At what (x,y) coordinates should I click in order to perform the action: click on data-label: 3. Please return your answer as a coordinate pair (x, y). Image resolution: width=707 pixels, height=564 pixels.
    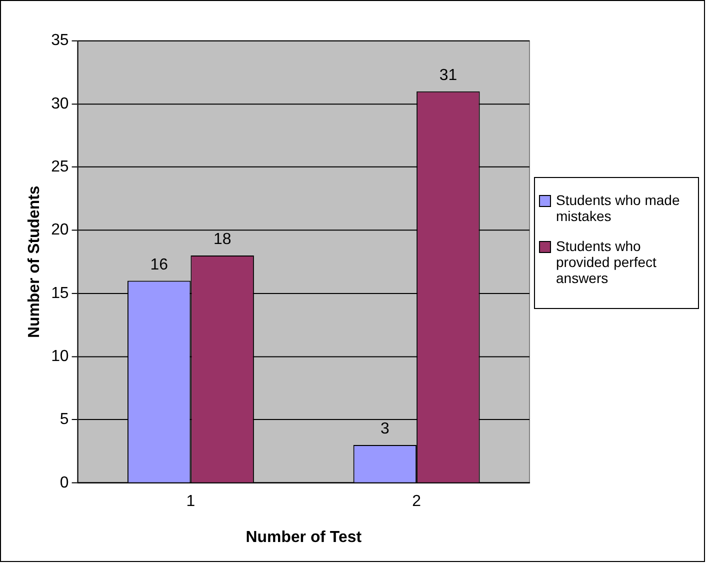
    Looking at the image, I should click on (385, 429).